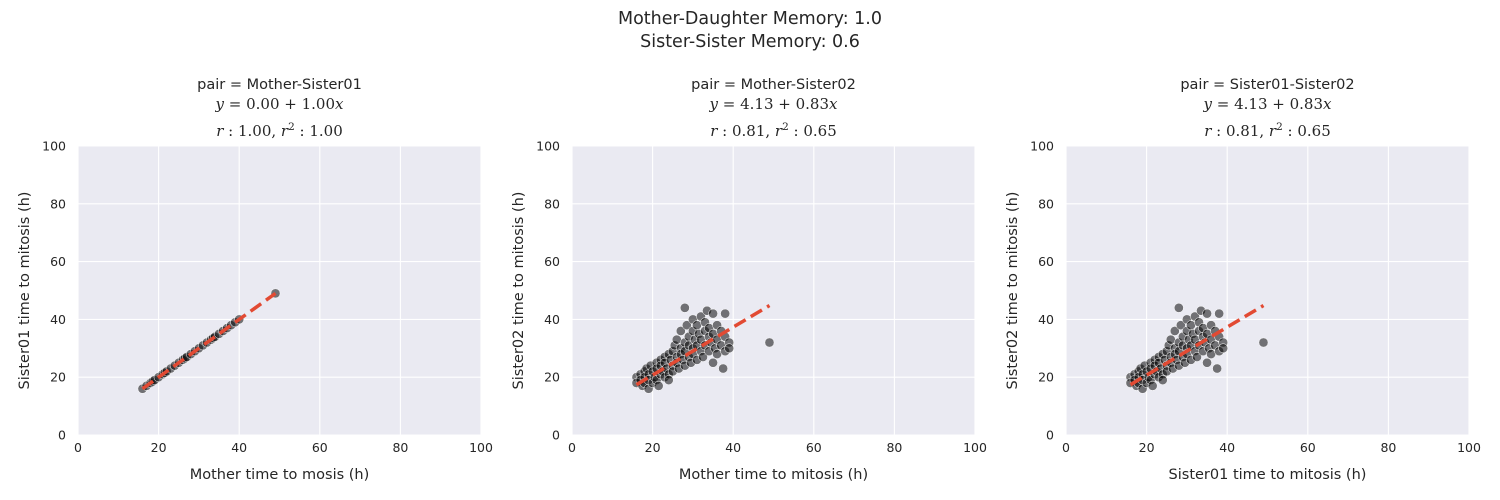 The width and height of the screenshot is (1500, 500). I want to click on suptitle-line-2: Sister-Sister Memory: 0.6, so click(750, 42).